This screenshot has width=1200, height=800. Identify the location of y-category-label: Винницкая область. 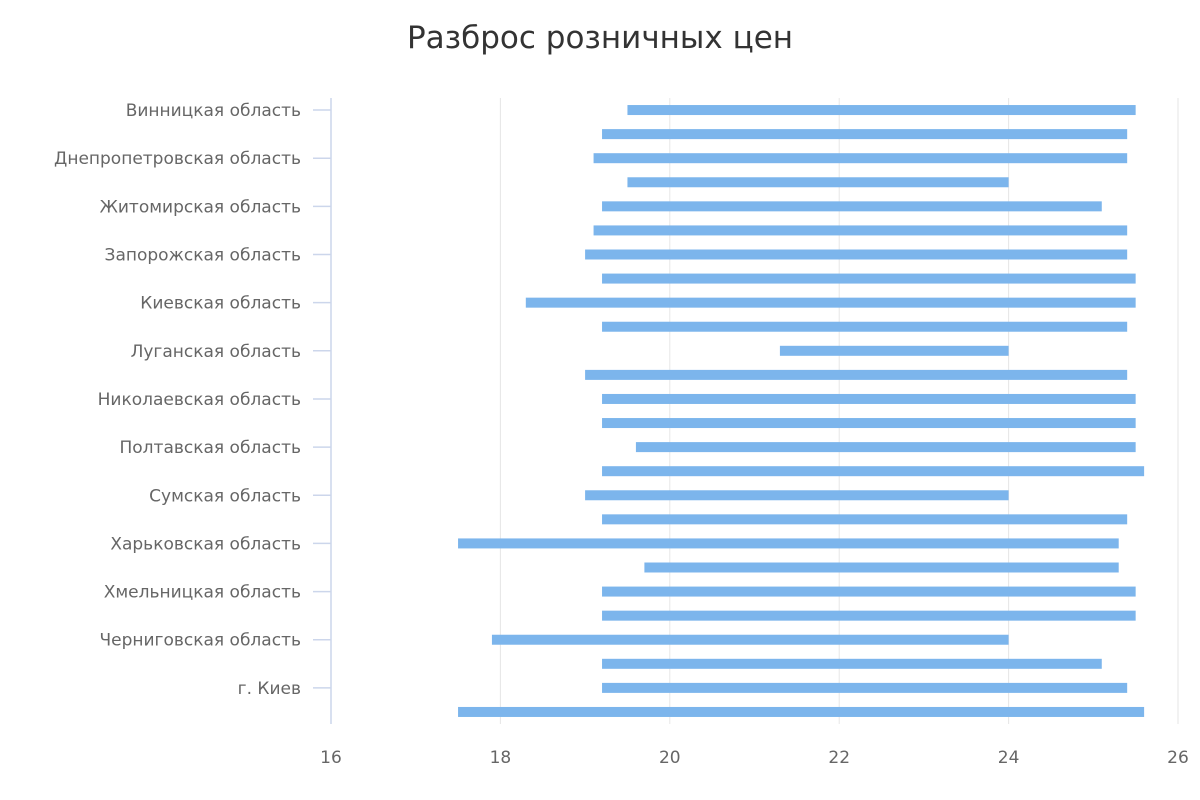
(213, 111).